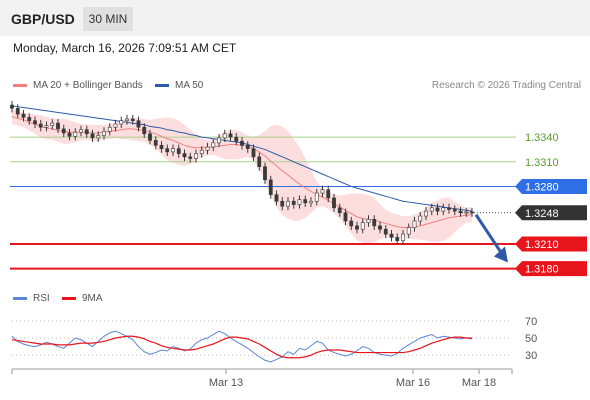 This screenshot has width=590, height=400. I want to click on ma9-swatch, so click(69, 298).